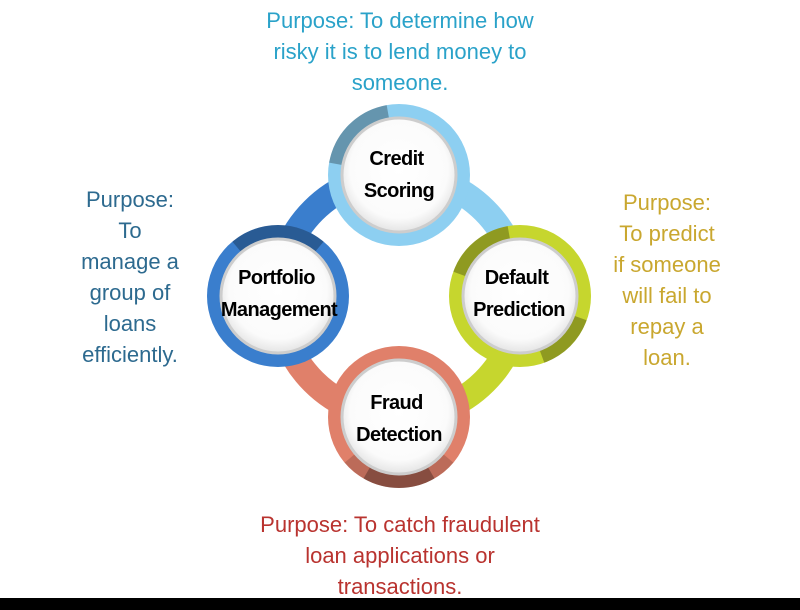 The width and height of the screenshot is (800, 610). I want to click on purpose-line: transactions., so click(400, 586).